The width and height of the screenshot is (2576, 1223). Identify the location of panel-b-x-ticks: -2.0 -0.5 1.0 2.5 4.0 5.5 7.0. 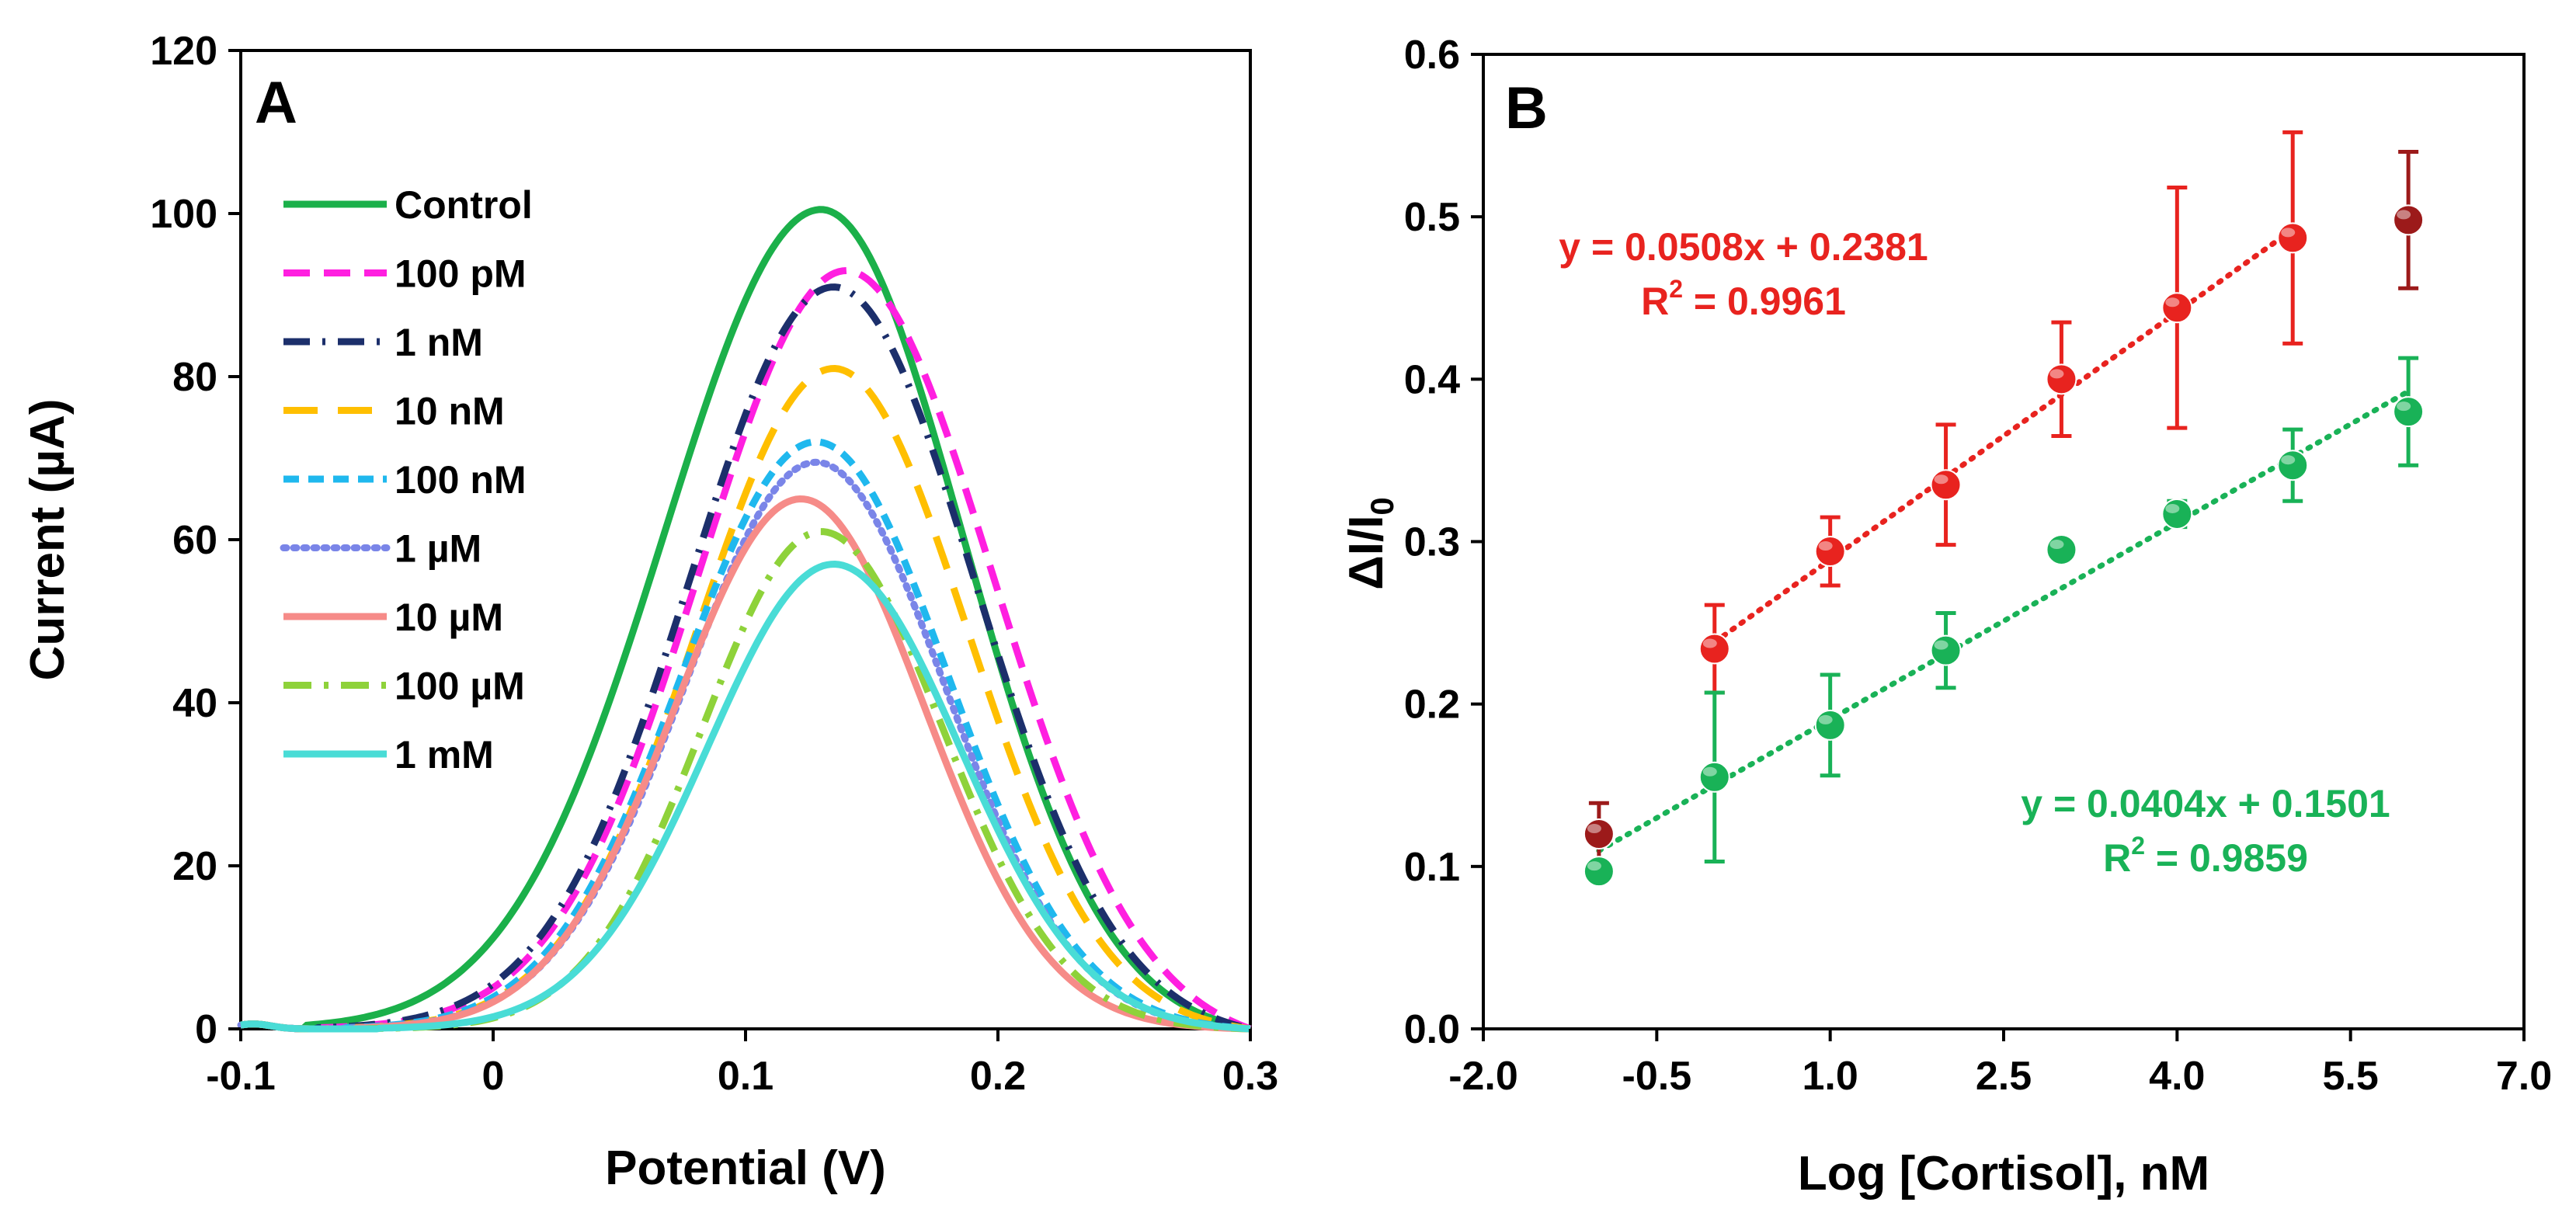
(2000, 1064).